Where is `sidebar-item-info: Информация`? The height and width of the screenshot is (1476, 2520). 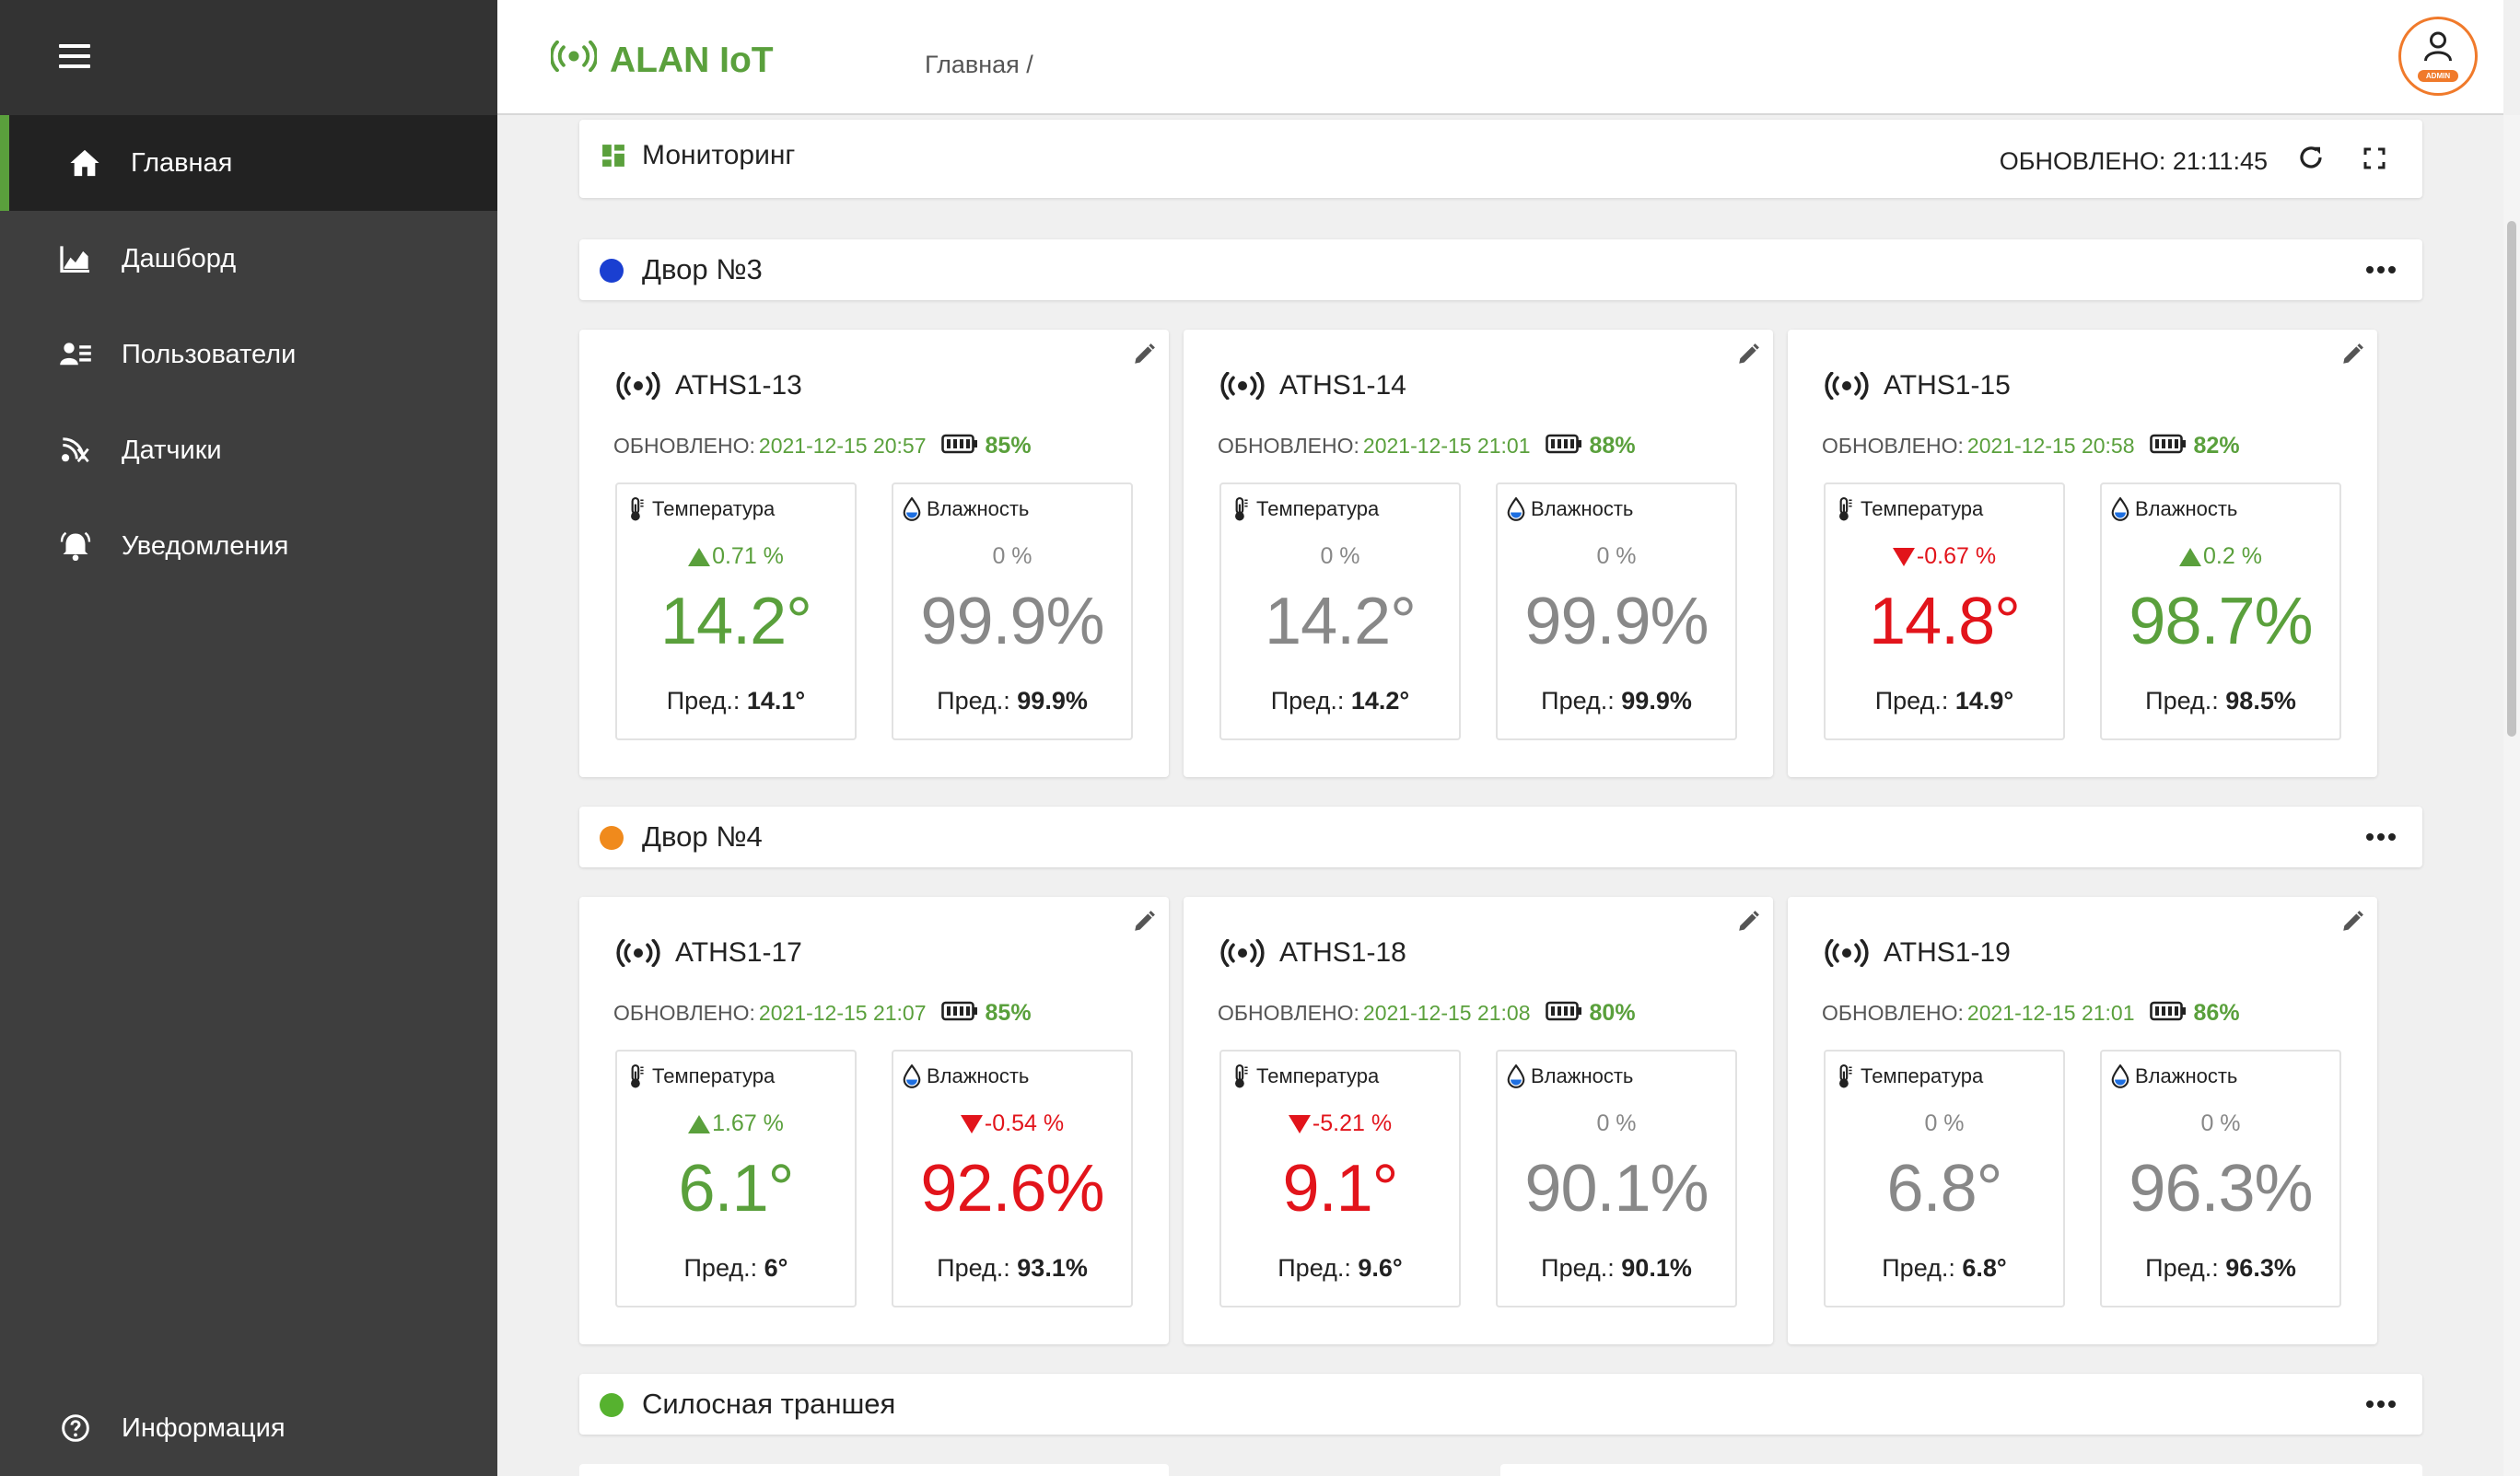
sidebar-item-info: Информация is located at coordinates (248, 1428).